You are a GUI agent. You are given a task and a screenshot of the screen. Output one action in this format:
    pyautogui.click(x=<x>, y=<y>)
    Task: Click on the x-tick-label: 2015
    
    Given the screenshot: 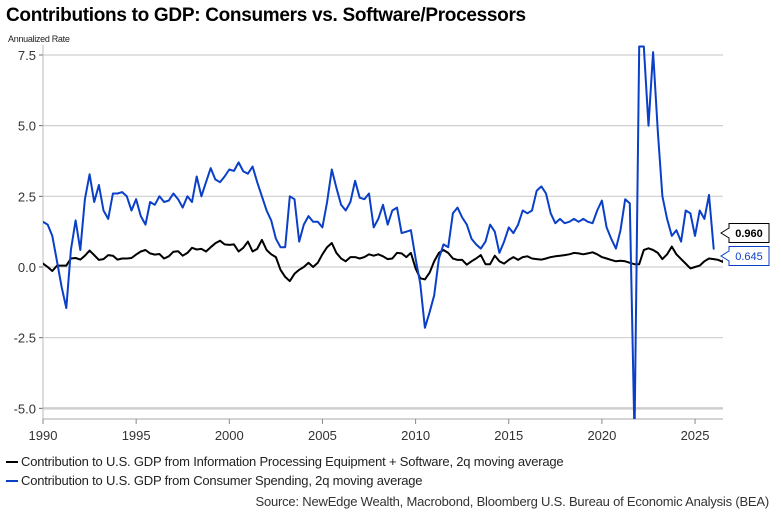 What is the action you would take?
    pyautogui.click(x=508, y=435)
    